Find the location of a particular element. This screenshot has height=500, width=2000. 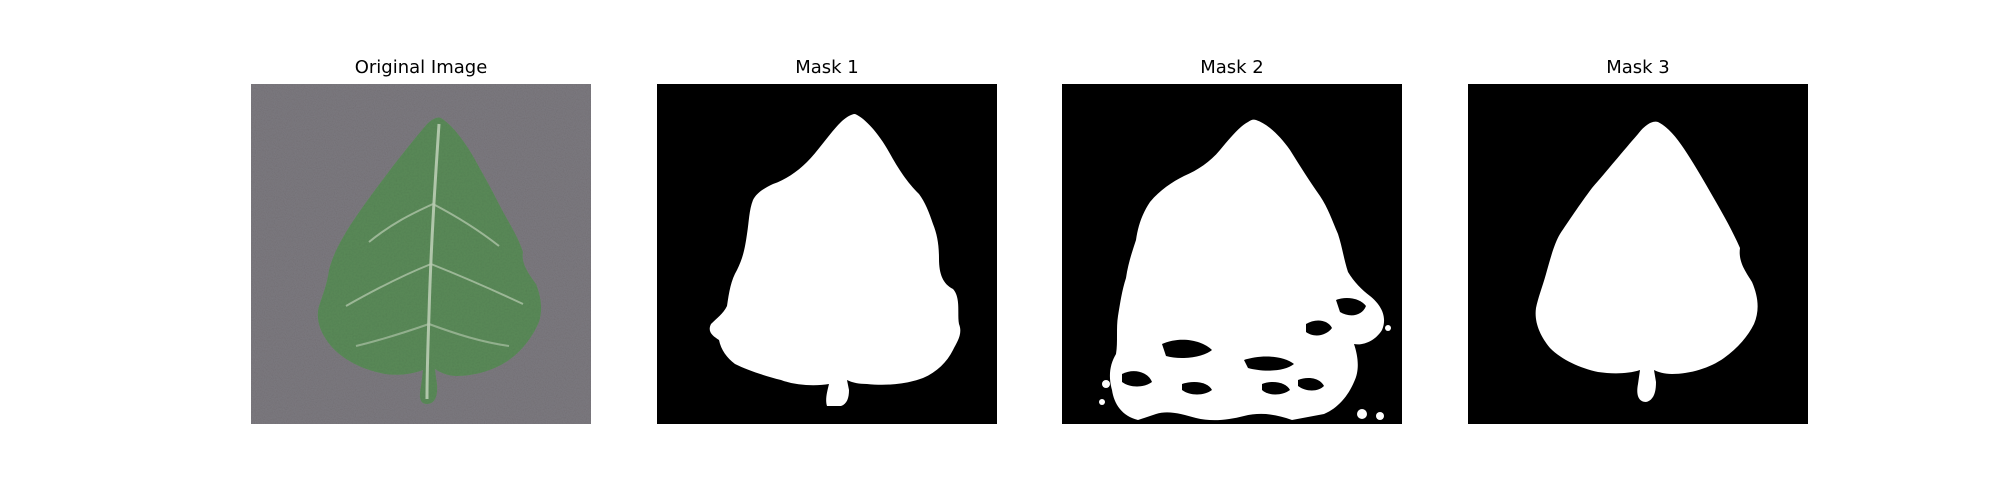

leaf-blade is located at coordinates (429, 261).